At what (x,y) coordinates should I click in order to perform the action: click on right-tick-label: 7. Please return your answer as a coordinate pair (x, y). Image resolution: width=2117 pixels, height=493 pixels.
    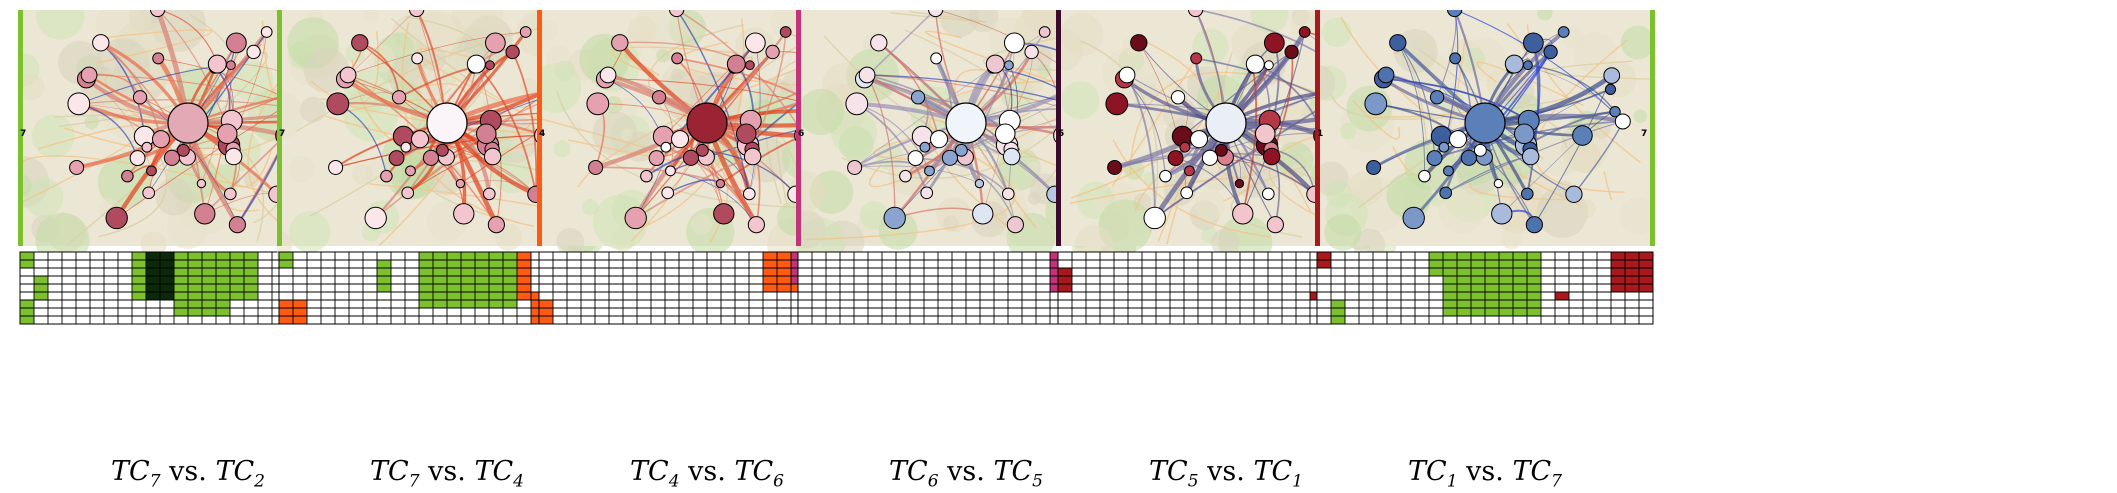
    Looking at the image, I should click on (1644, 134).